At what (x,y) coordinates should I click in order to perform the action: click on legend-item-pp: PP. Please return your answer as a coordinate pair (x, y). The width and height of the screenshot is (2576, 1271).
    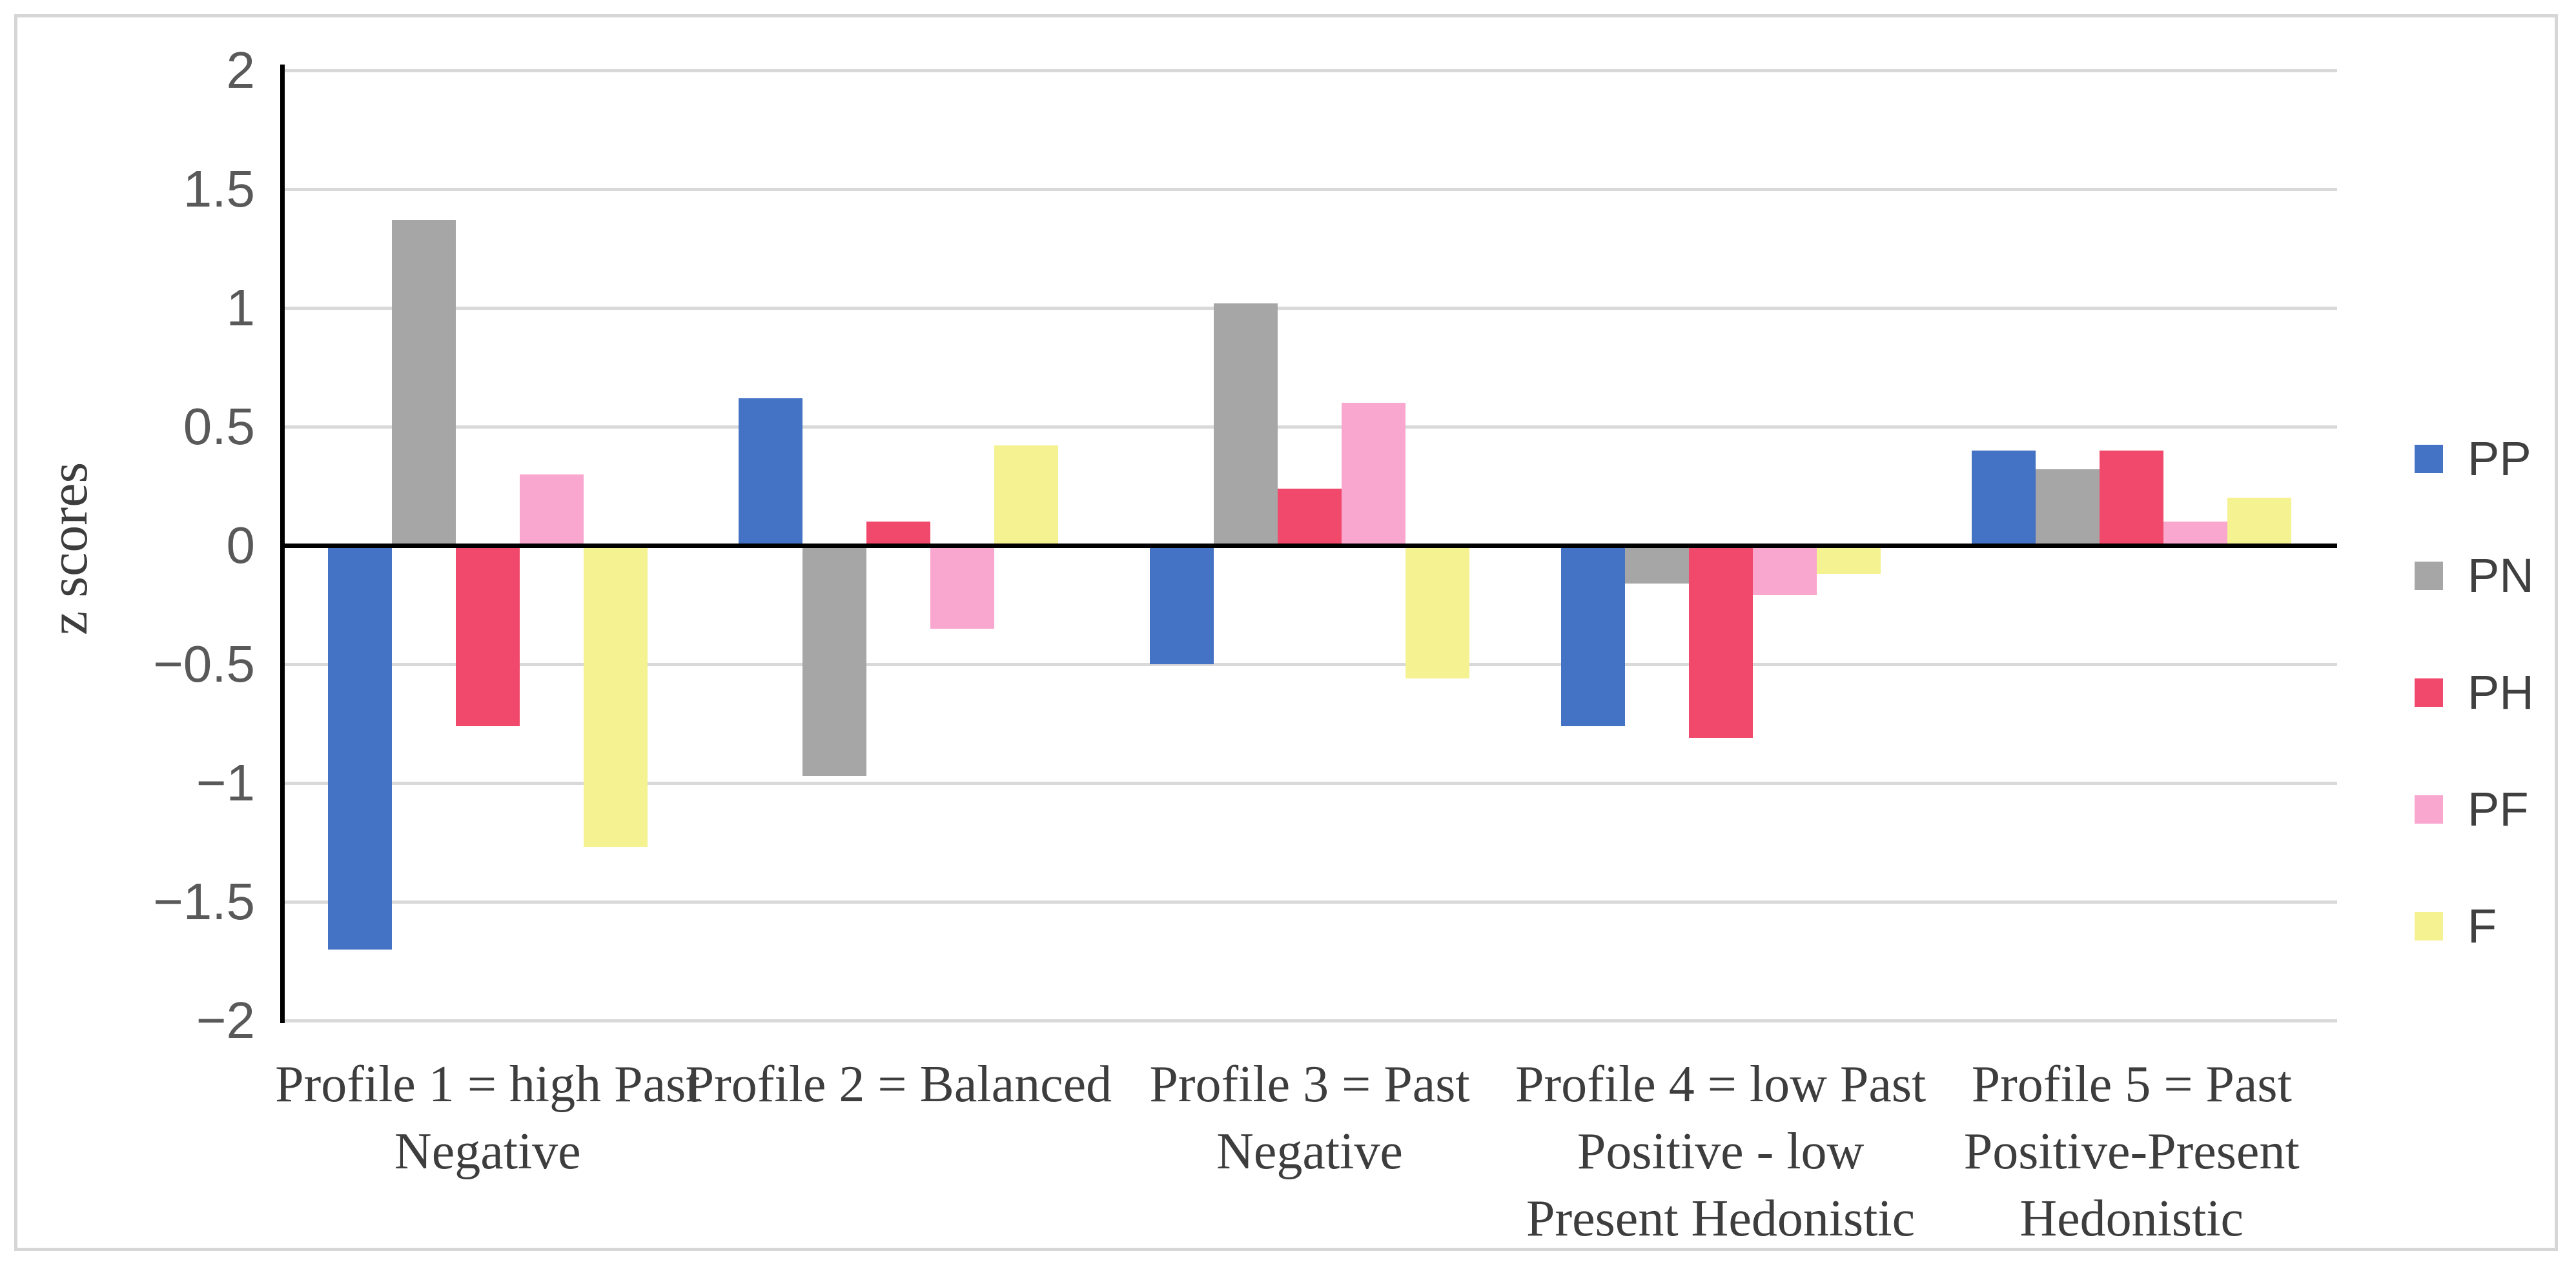
    Looking at the image, I should click on (2475, 458).